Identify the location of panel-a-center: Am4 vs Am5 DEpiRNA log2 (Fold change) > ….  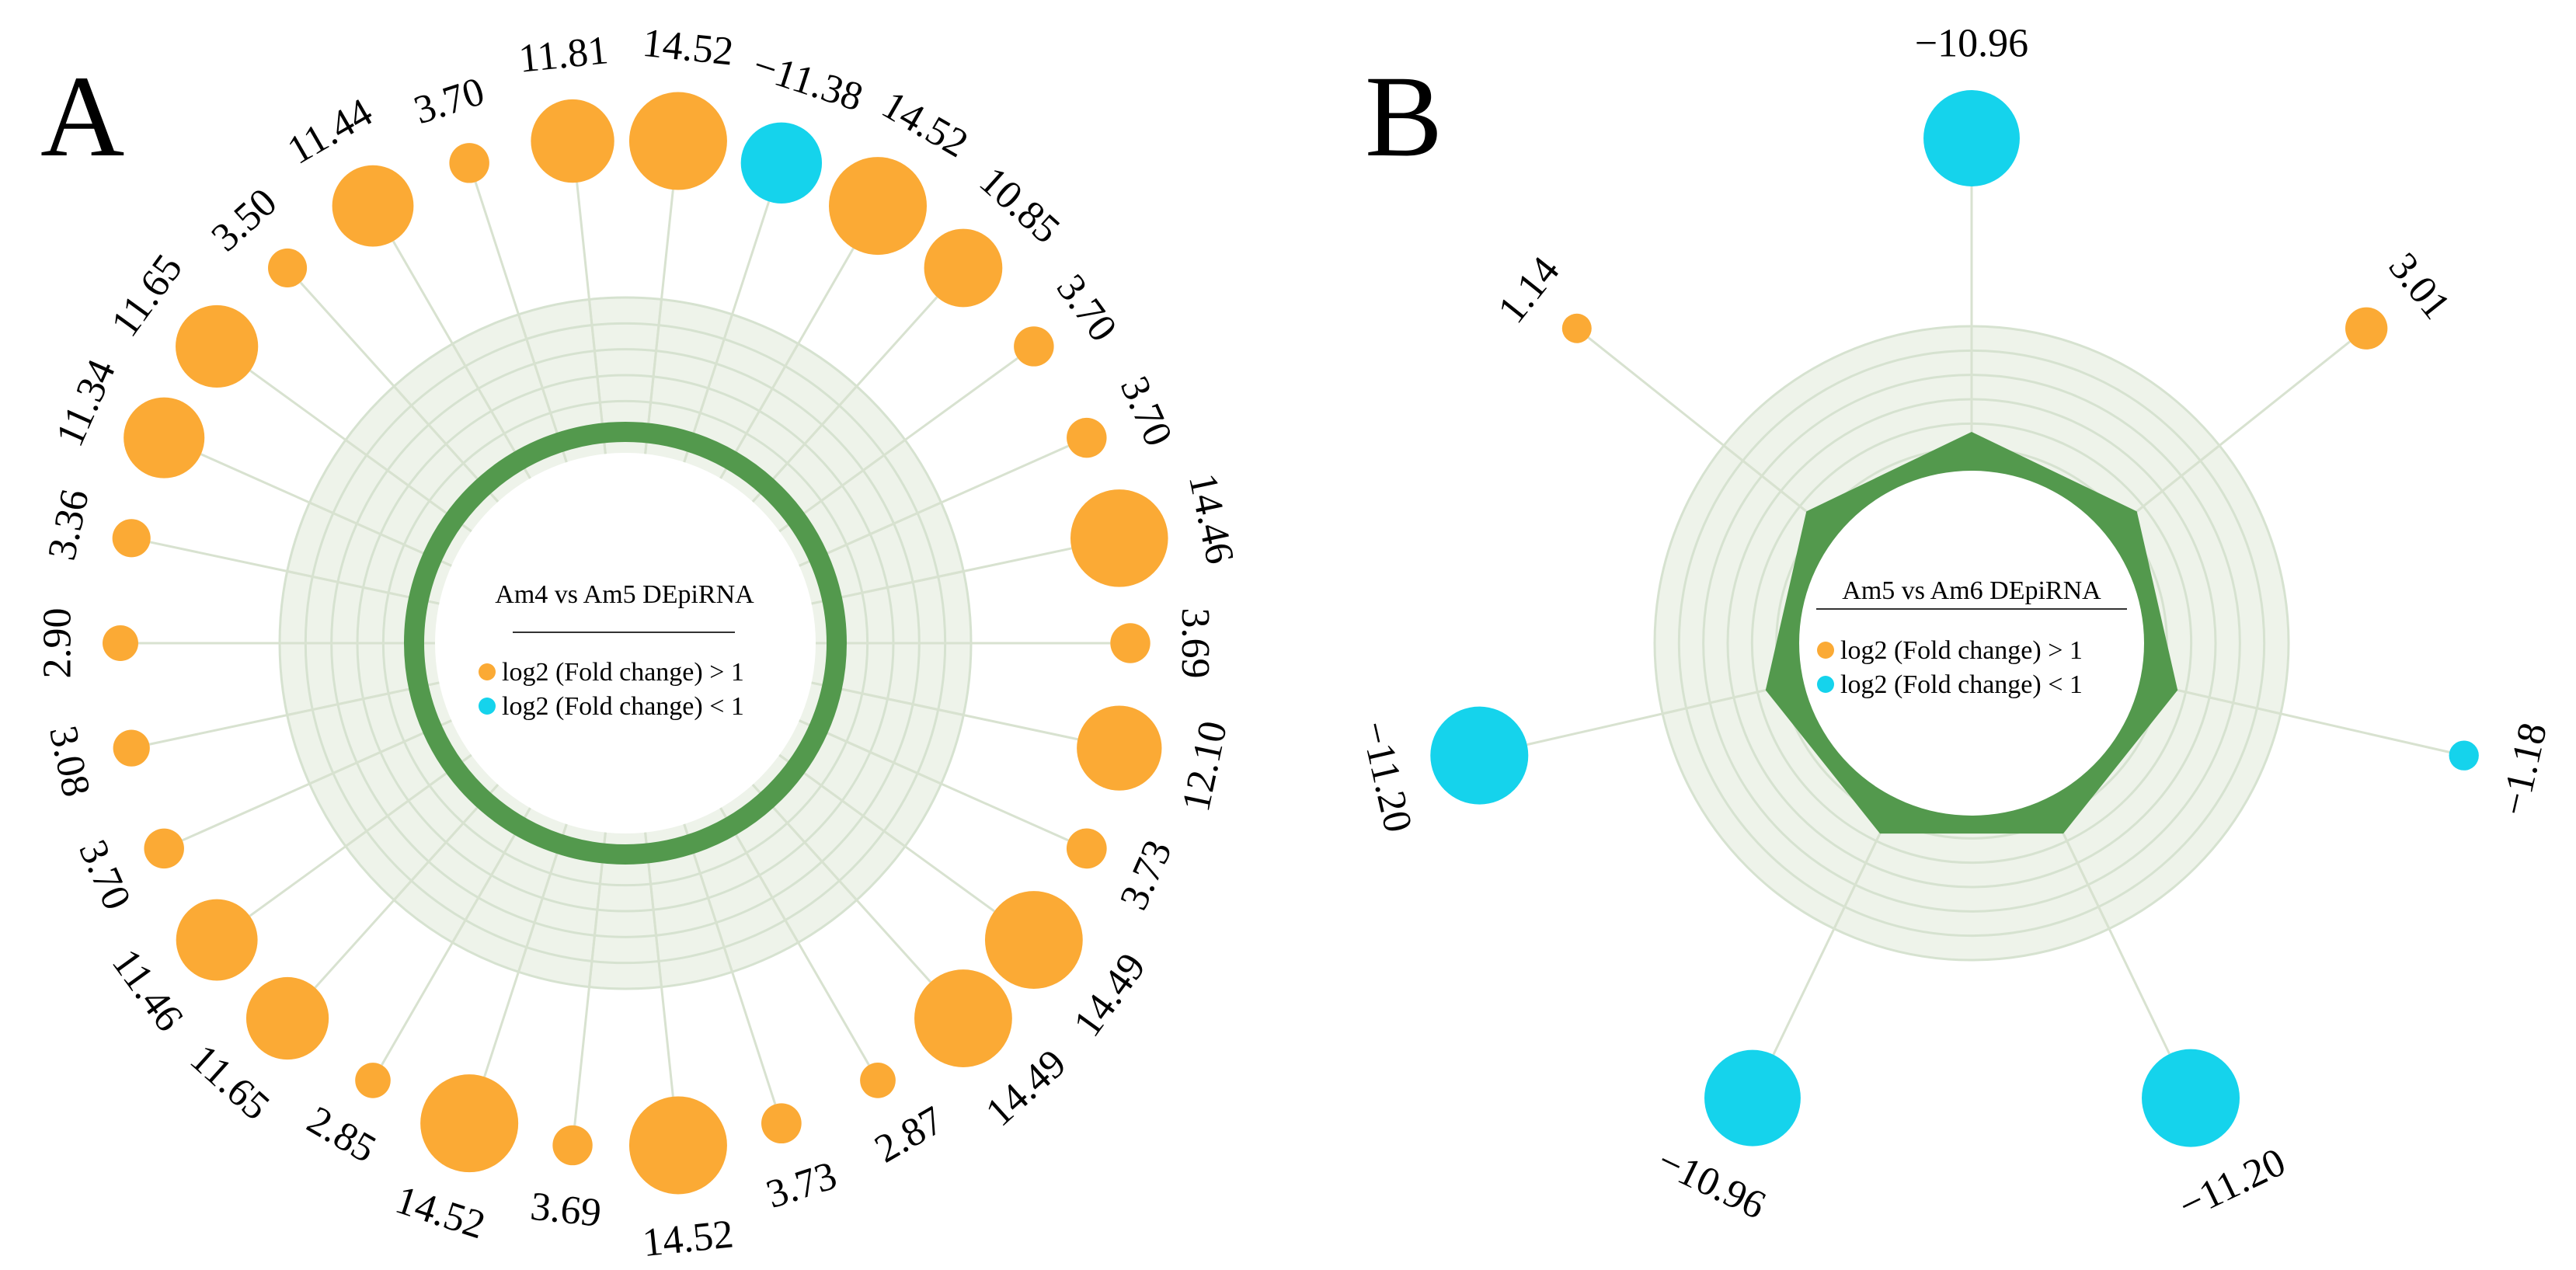
(616, 650).